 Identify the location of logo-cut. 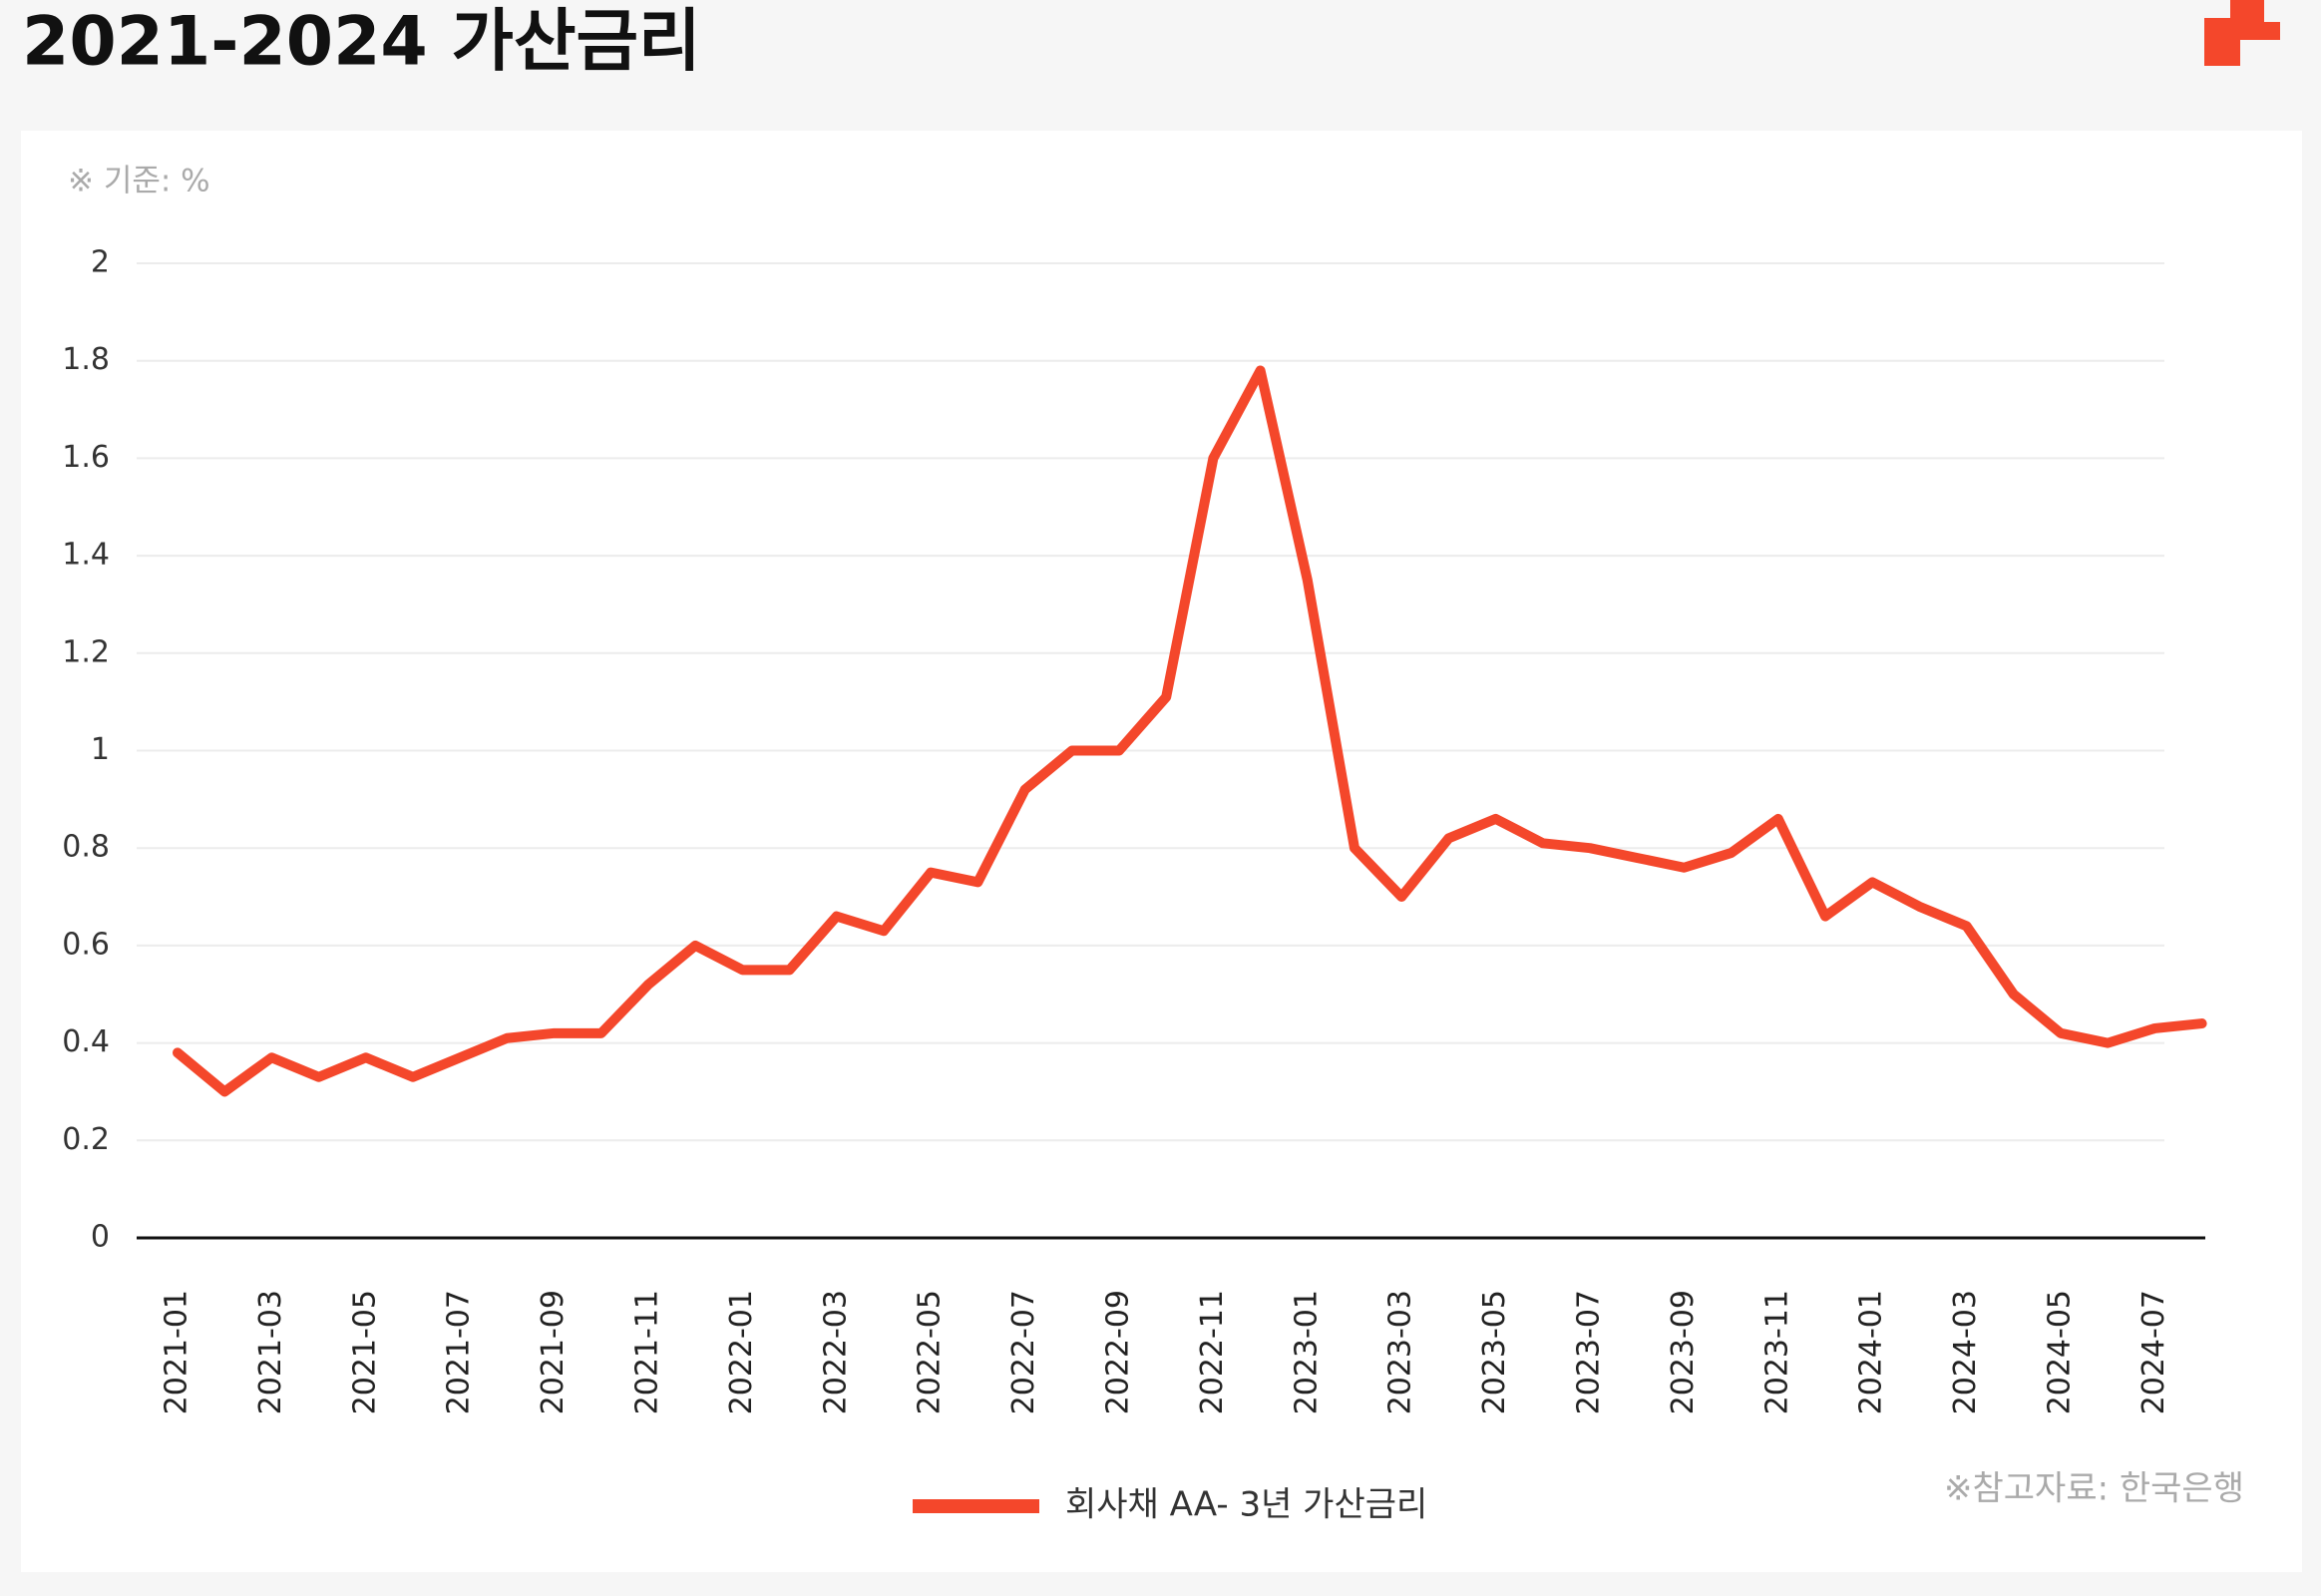
(2274, 11).